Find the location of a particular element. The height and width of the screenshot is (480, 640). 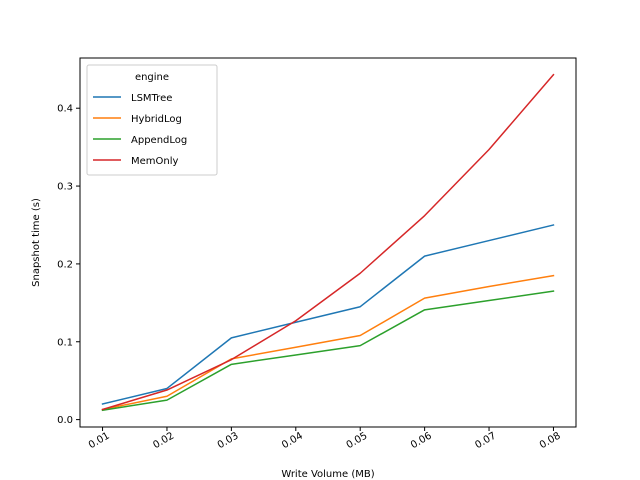

x-tick-label: 0.07 is located at coordinates (485, 441).